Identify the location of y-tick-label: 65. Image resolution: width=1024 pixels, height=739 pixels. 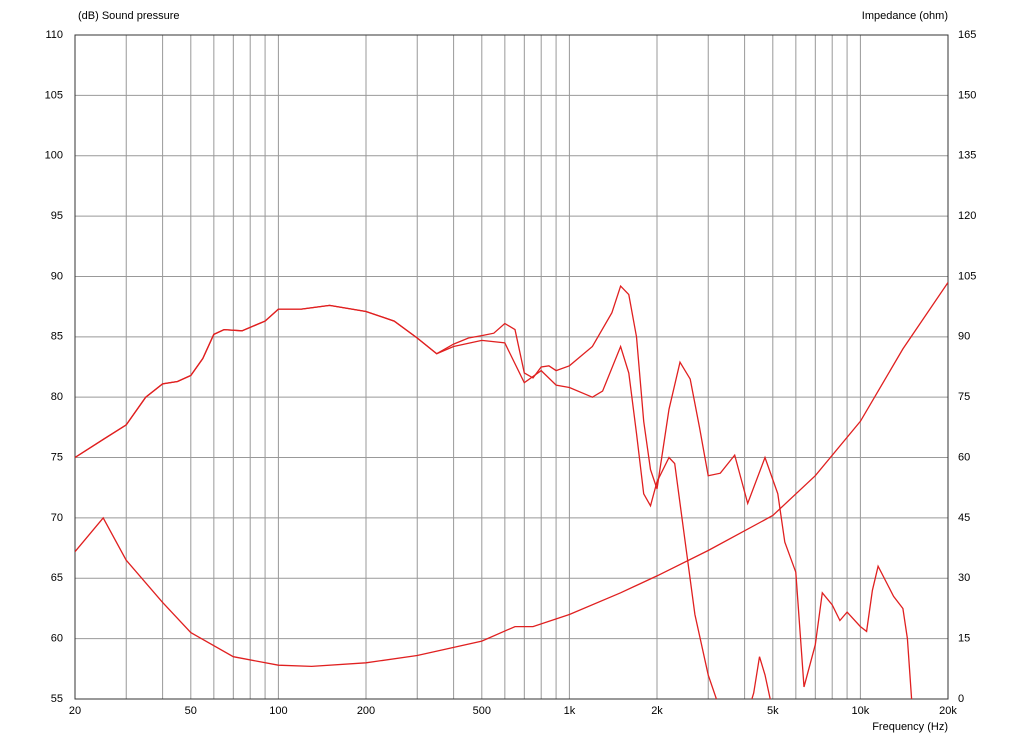
(57, 578).